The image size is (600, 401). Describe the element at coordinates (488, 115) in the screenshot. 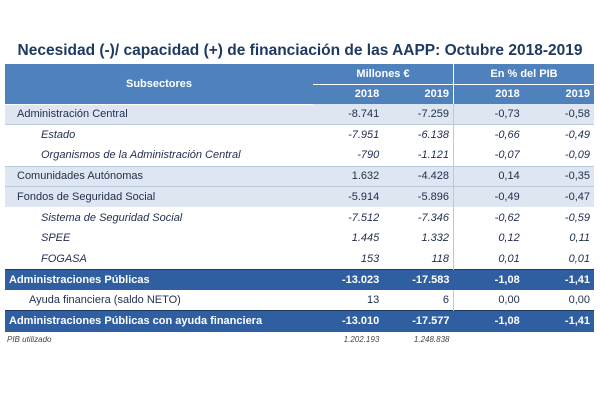

I see `cell-value: -0,73` at that location.